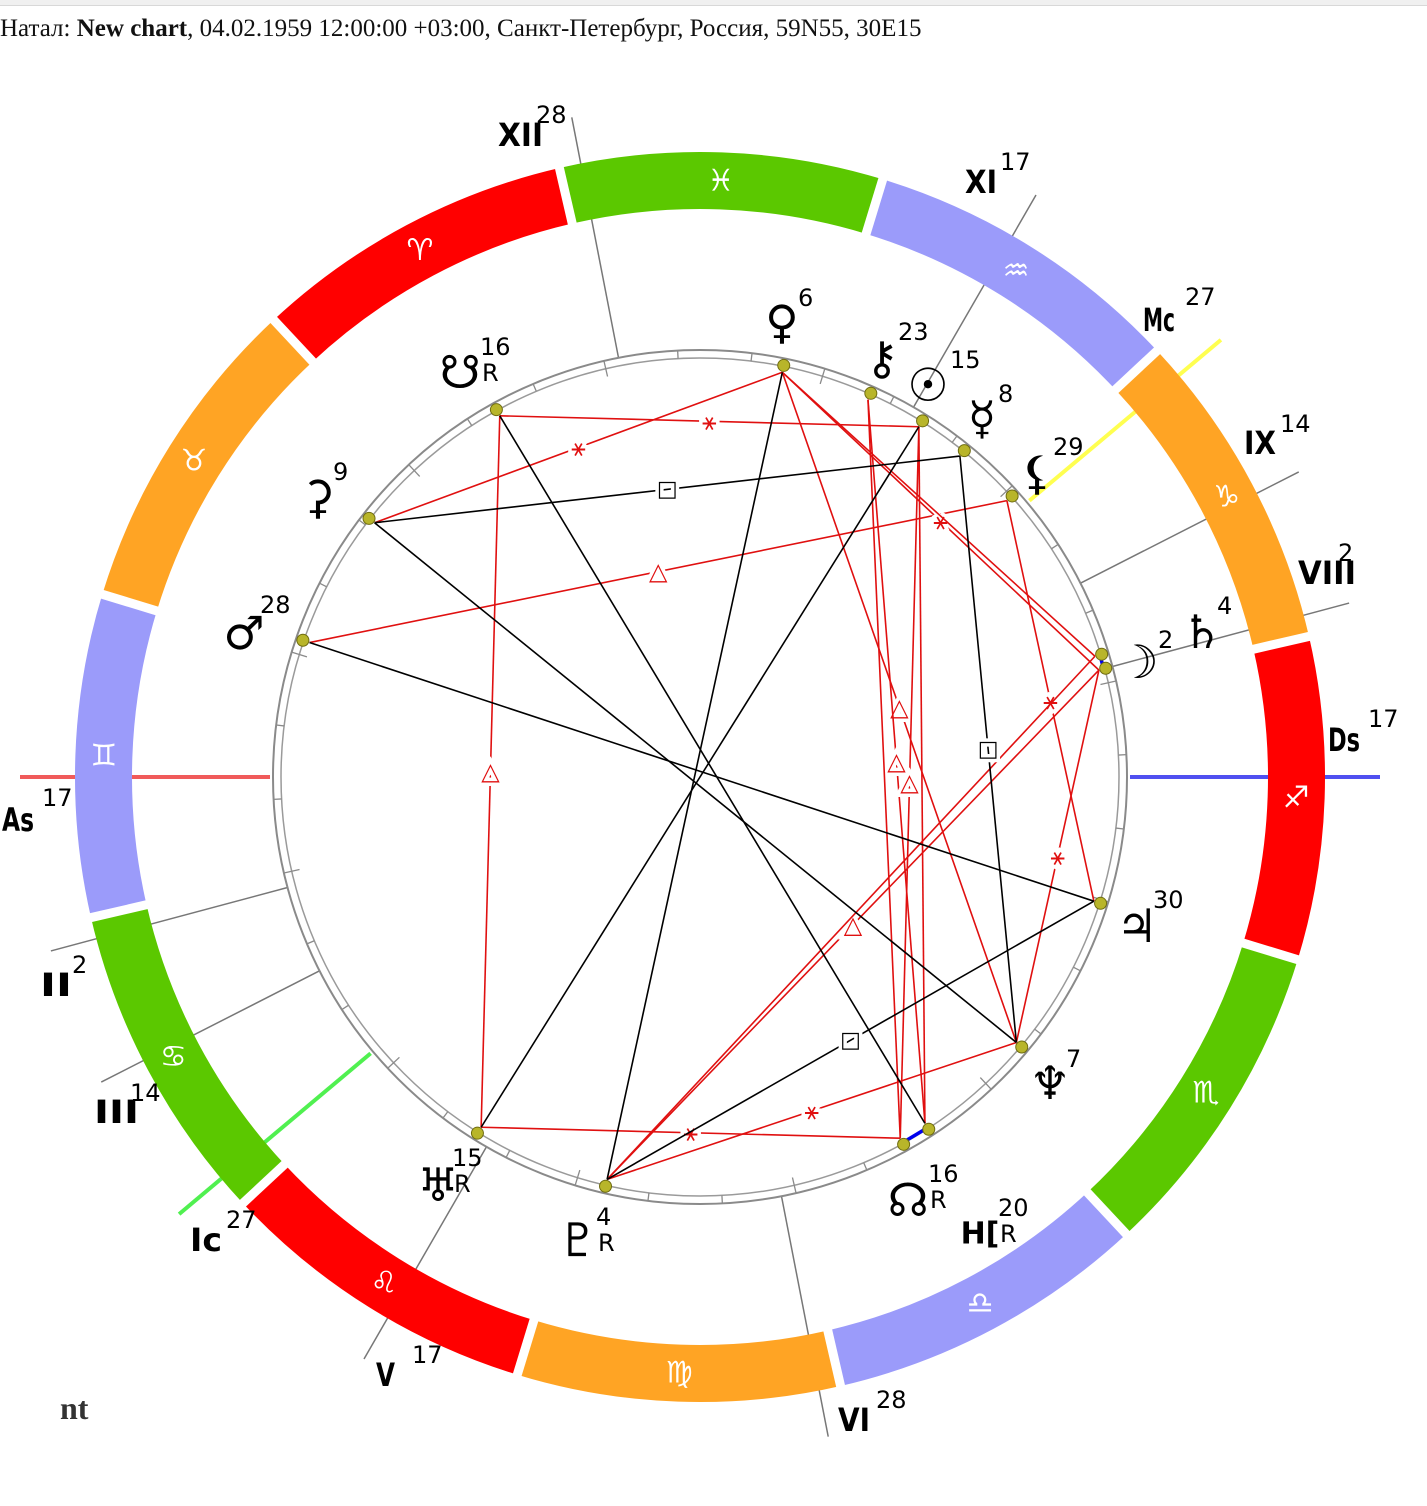 This screenshot has height=1506, width=1427. Describe the element at coordinates (782, 322) in the screenshot. I see `venus-glyph-icon: ♀︎` at that location.